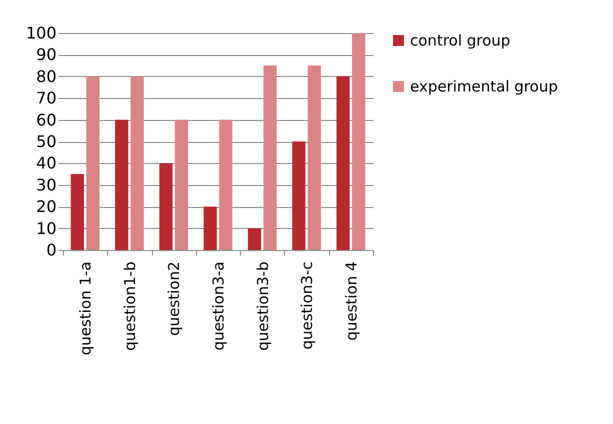 Image resolution: width=613 pixels, height=424 pixels. I want to click on y-tick-label: 10, so click(46, 228).